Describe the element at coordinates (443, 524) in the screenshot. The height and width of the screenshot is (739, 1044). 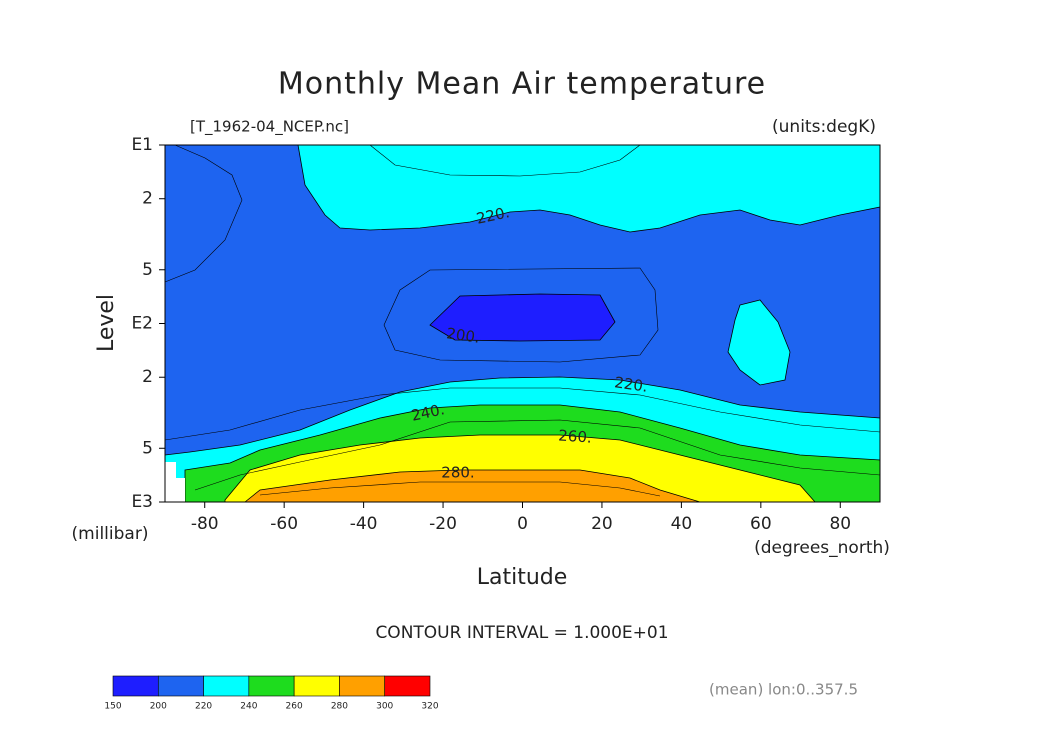
I see `x-tick-label: -20` at that location.